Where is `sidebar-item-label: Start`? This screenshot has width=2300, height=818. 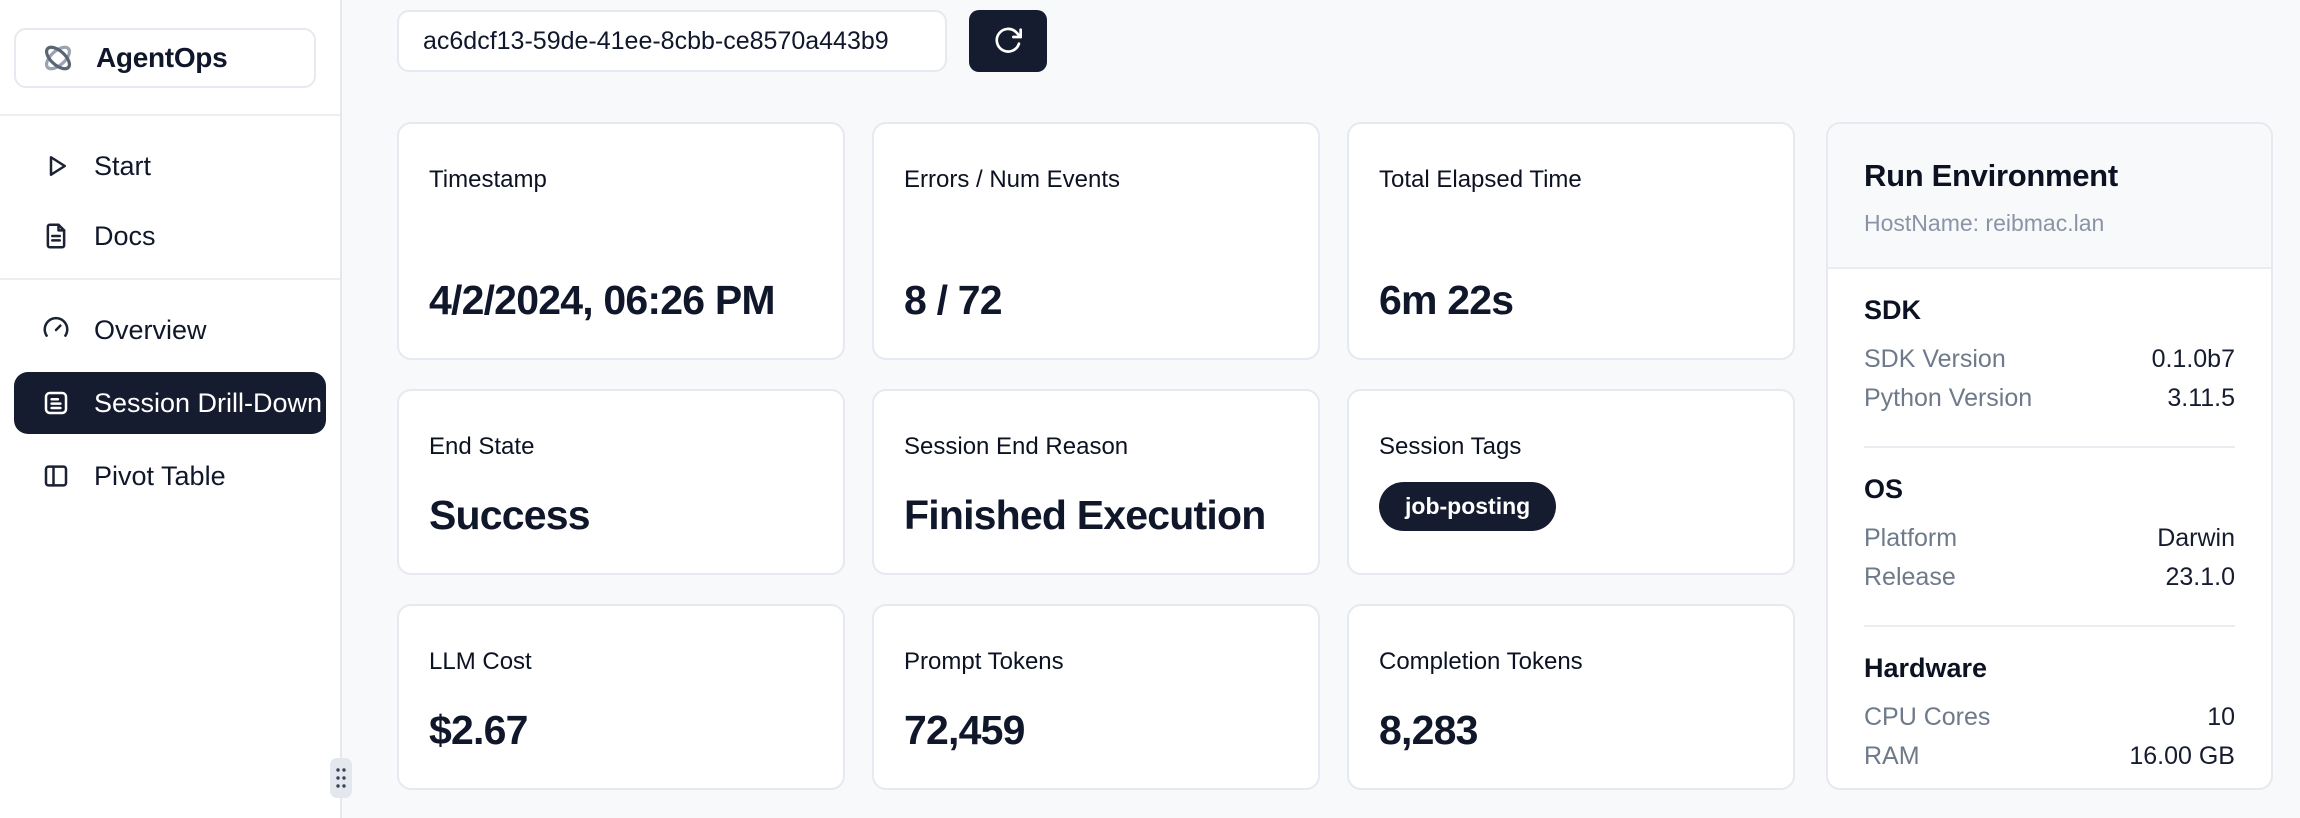 sidebar-item-label: Start is located at coordinates (123, 165).